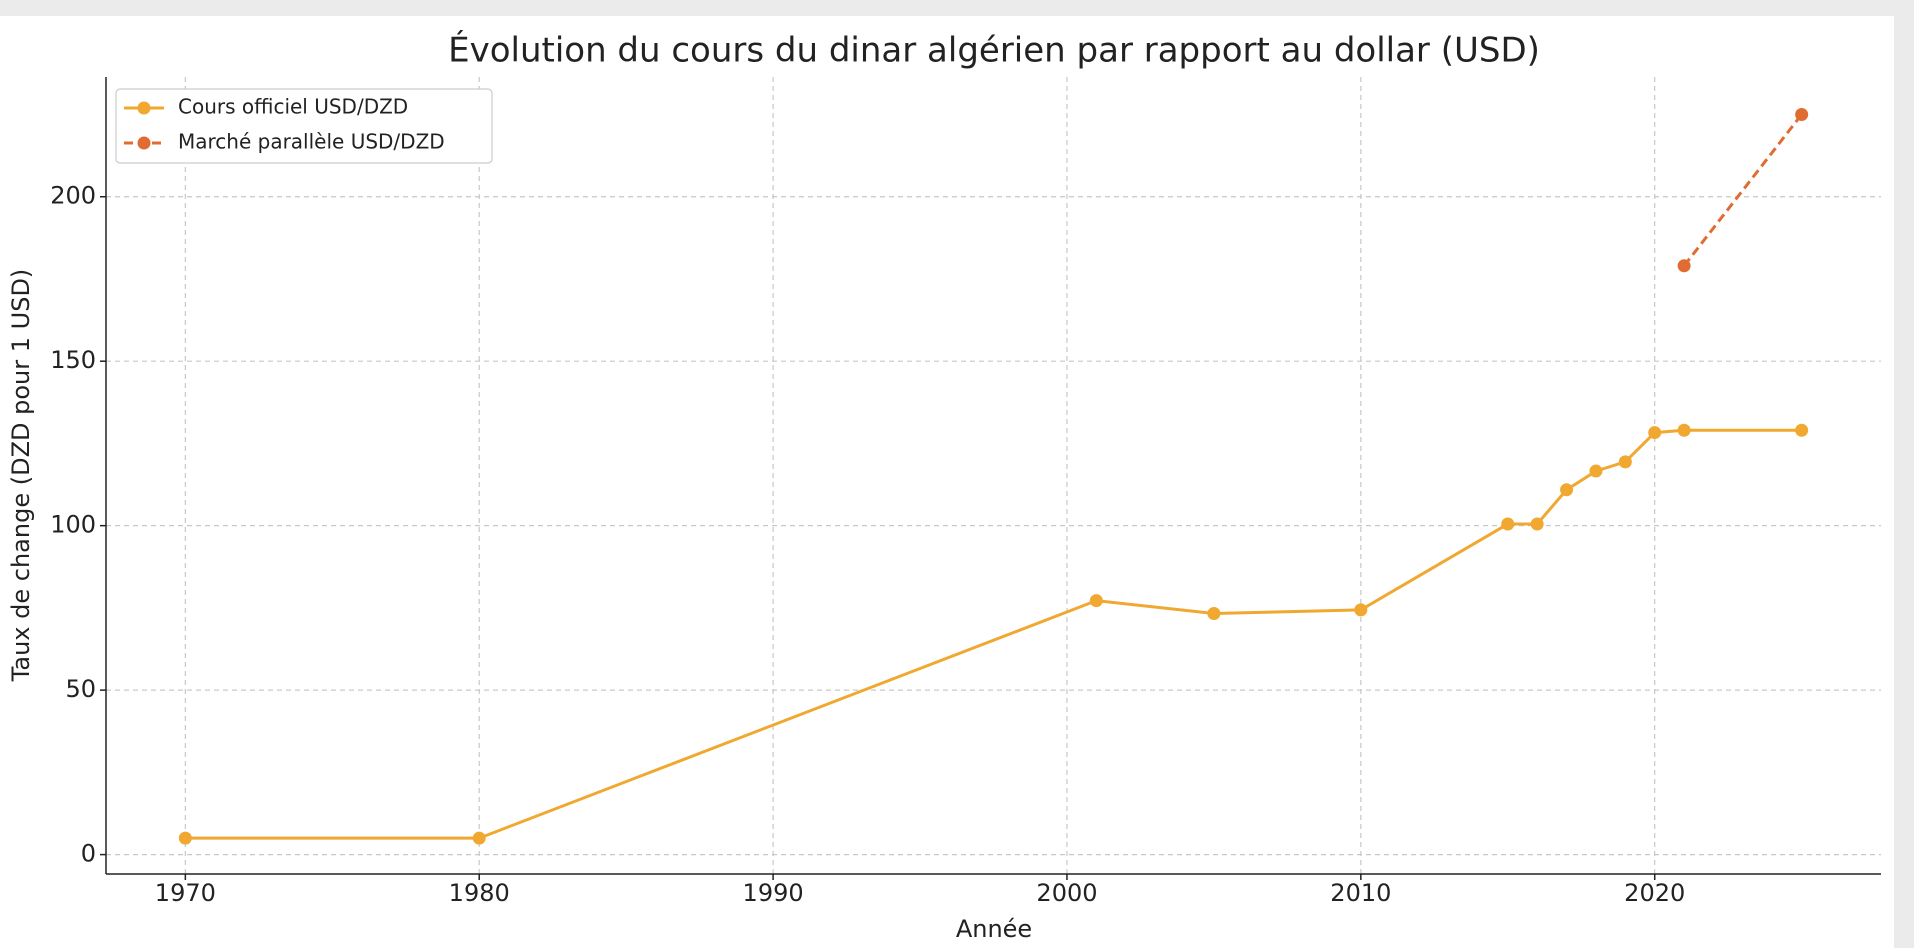 This screenshot has width=1914, height=948. I want to click on x-tick-label: 2010, so click(1360, 893).